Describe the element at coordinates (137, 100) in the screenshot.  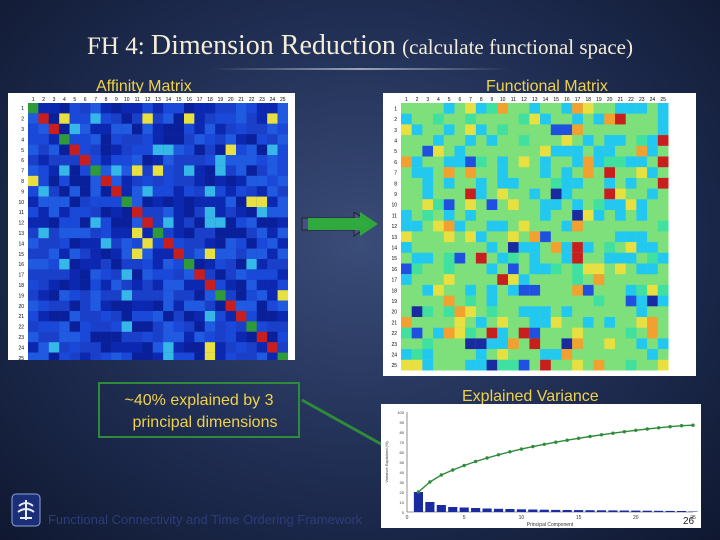
I see `affinity-col-tick: 11` at that location.